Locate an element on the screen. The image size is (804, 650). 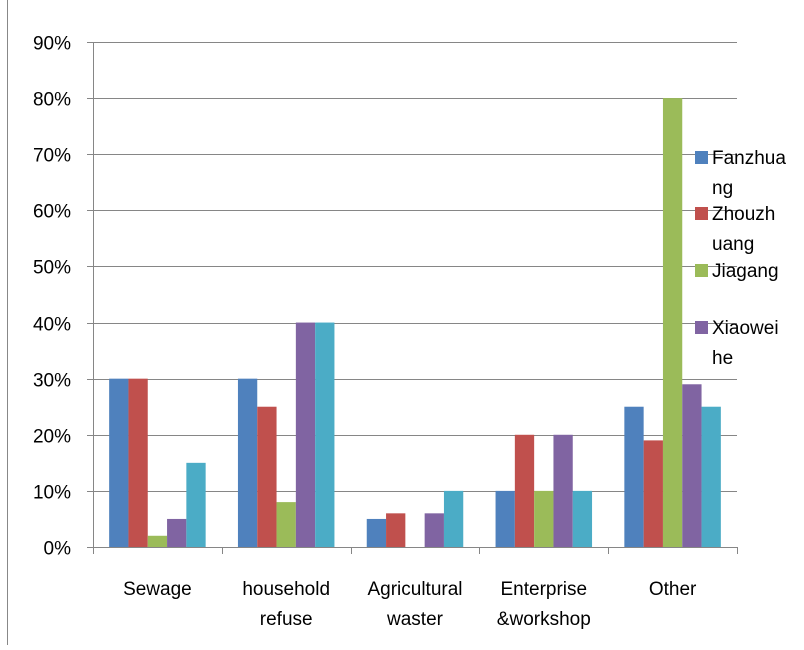
y-tick-label: 10% is located at coordinates (52, 493).